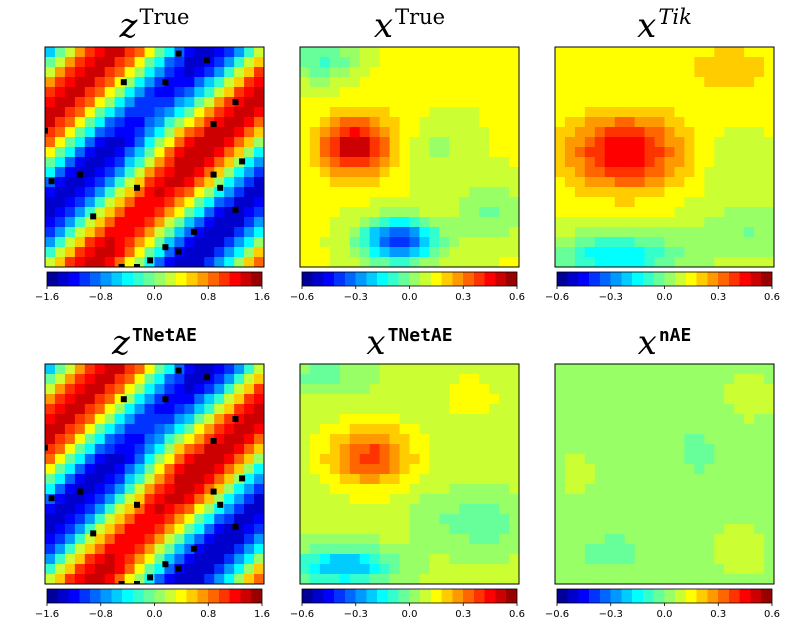 The width and height of the screenshot is (801, 633). I want to click on panel-title: zTrue, so click(154, 25).